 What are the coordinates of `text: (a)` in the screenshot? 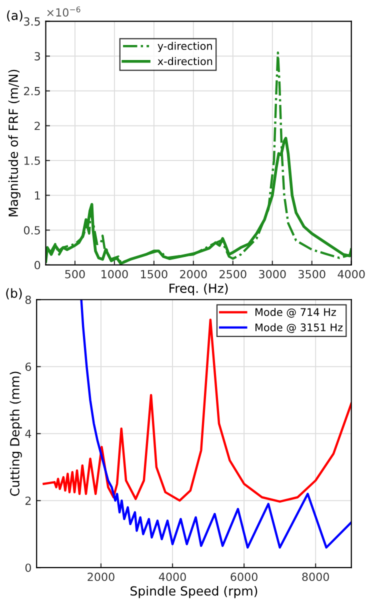 It's located at (14, 16).